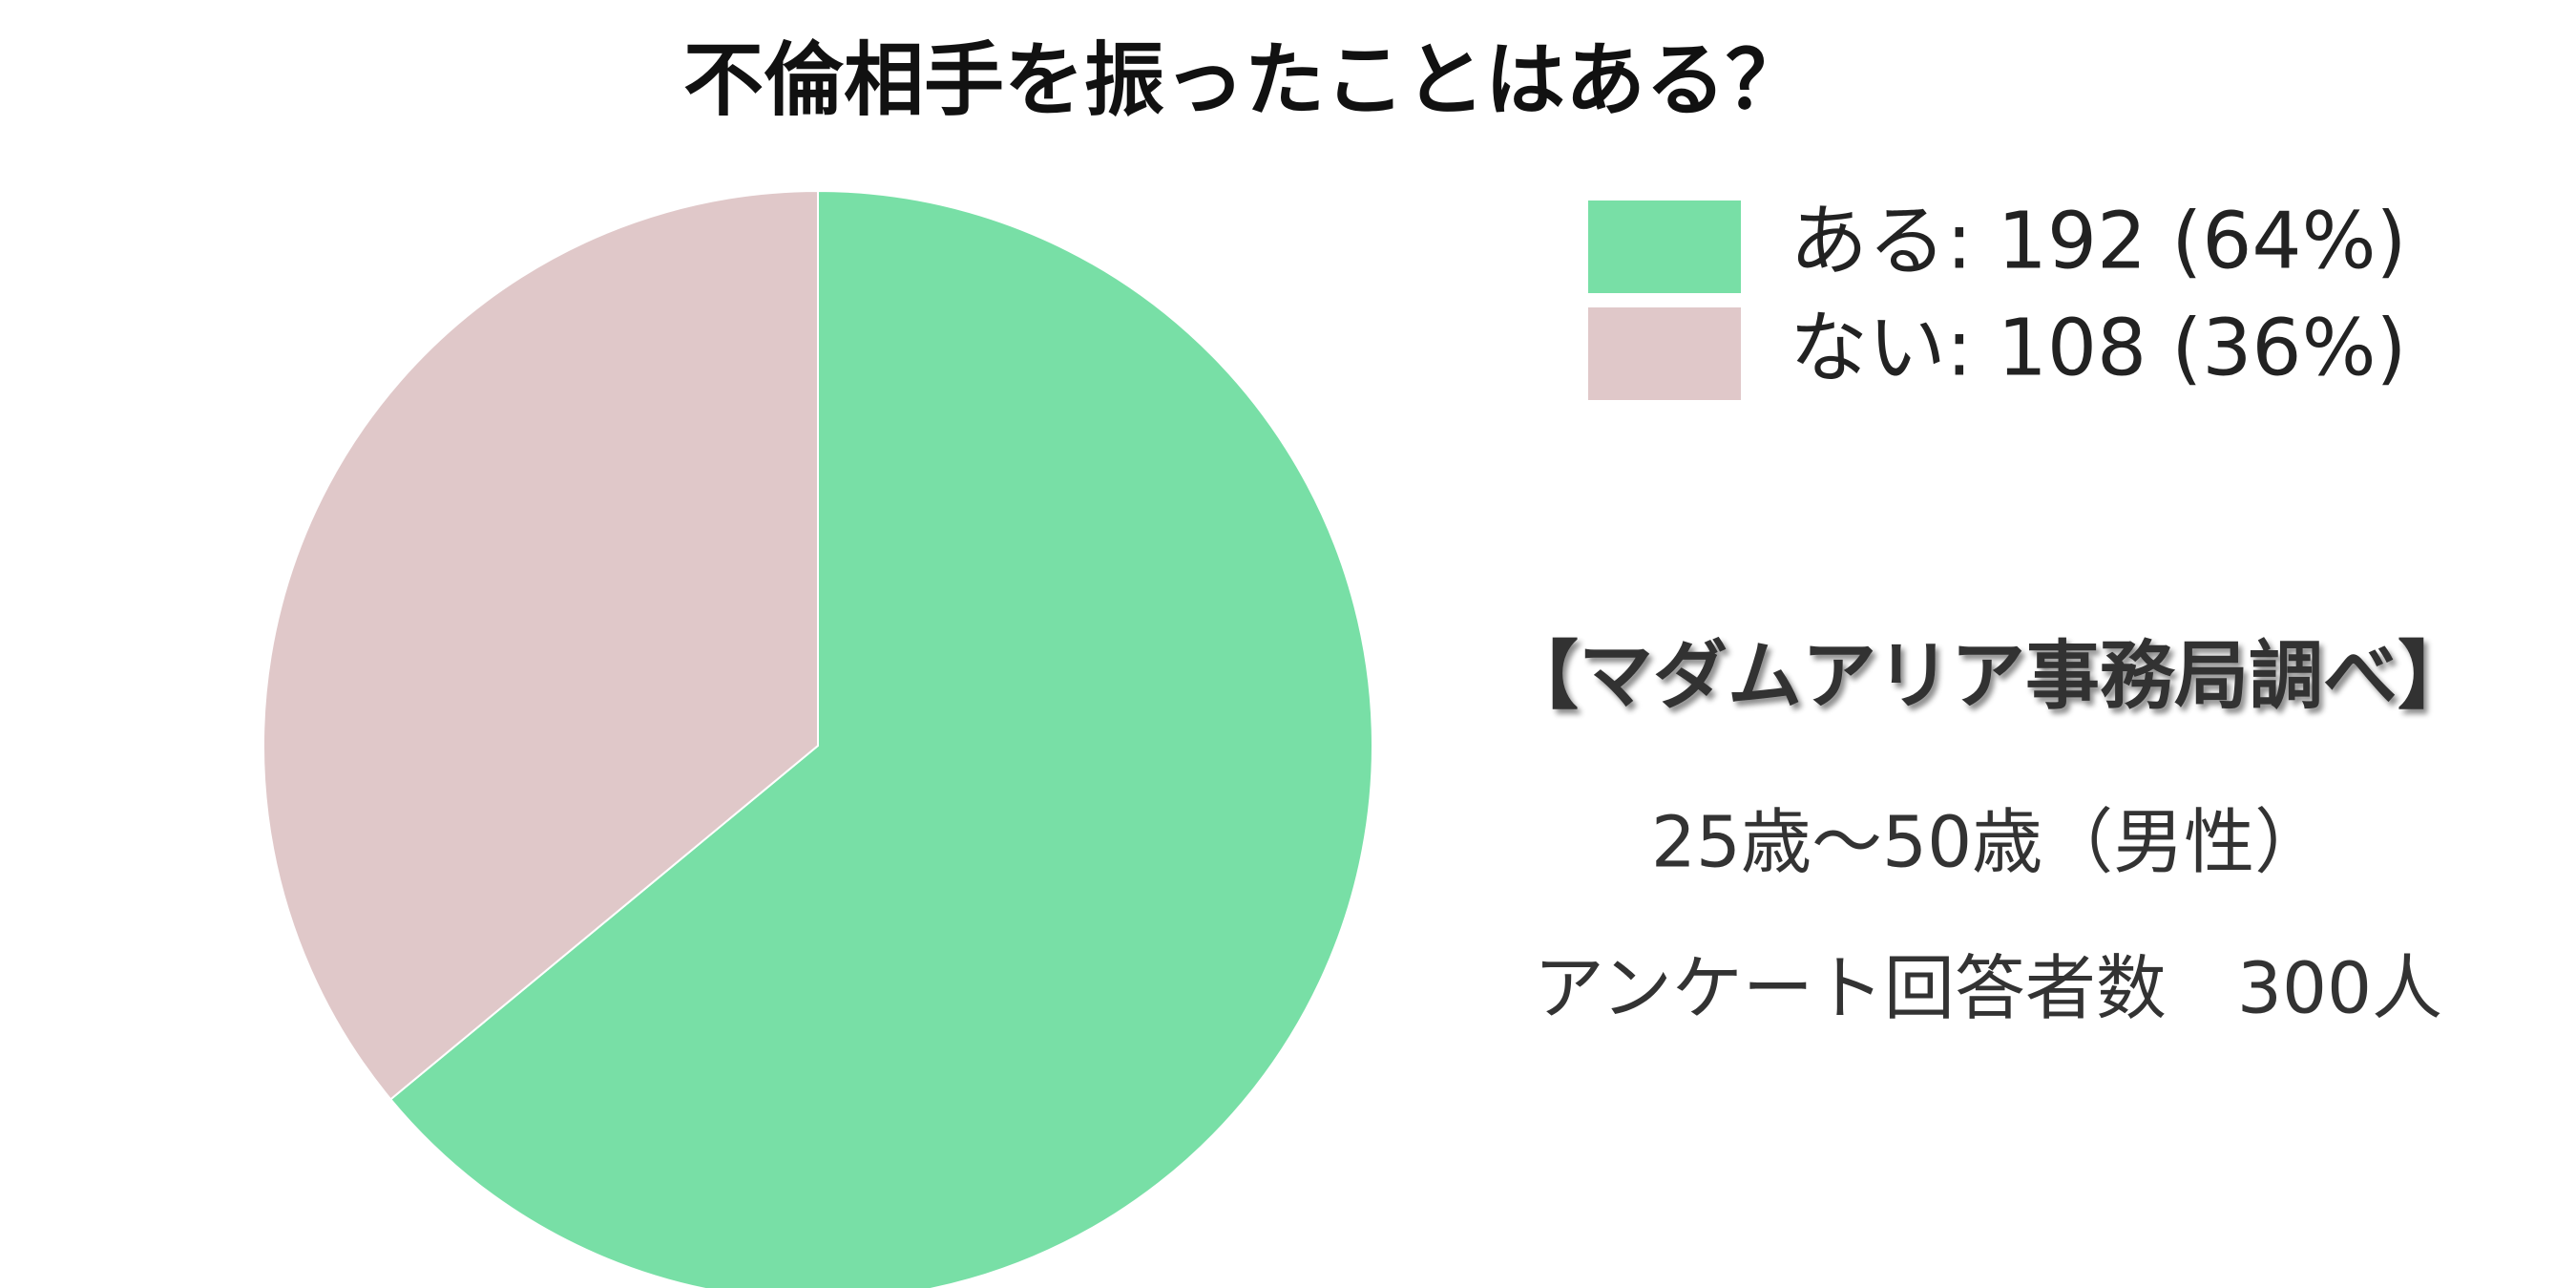  What do you see at coordinates (2098, 348) in the screenshot?
I see `legend-label: ない: 108 (36%)` at bounding box center [2098, 348].